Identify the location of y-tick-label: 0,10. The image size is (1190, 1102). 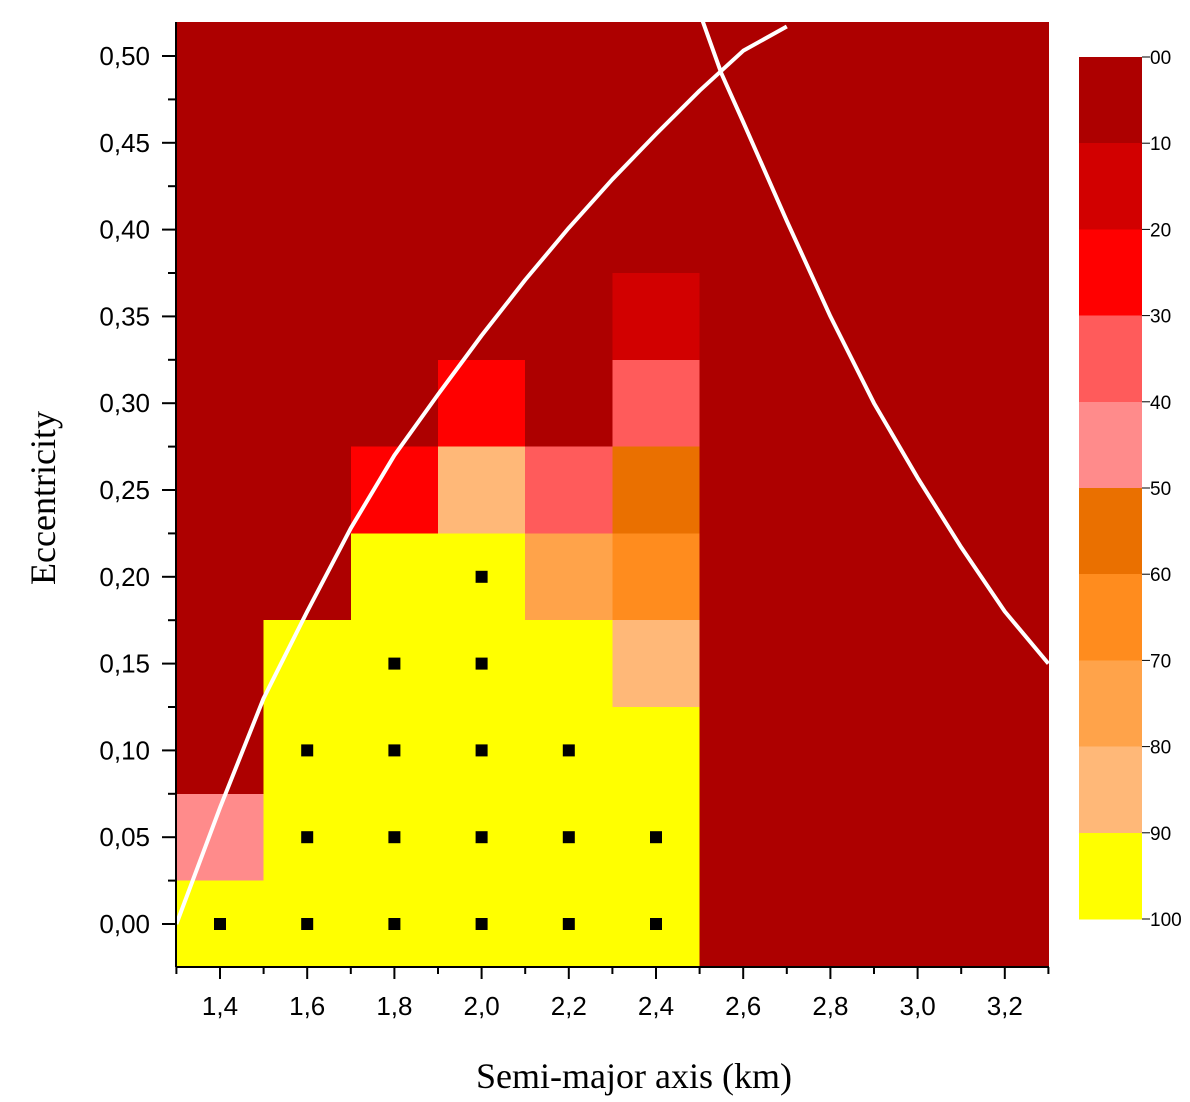
(124, 750).